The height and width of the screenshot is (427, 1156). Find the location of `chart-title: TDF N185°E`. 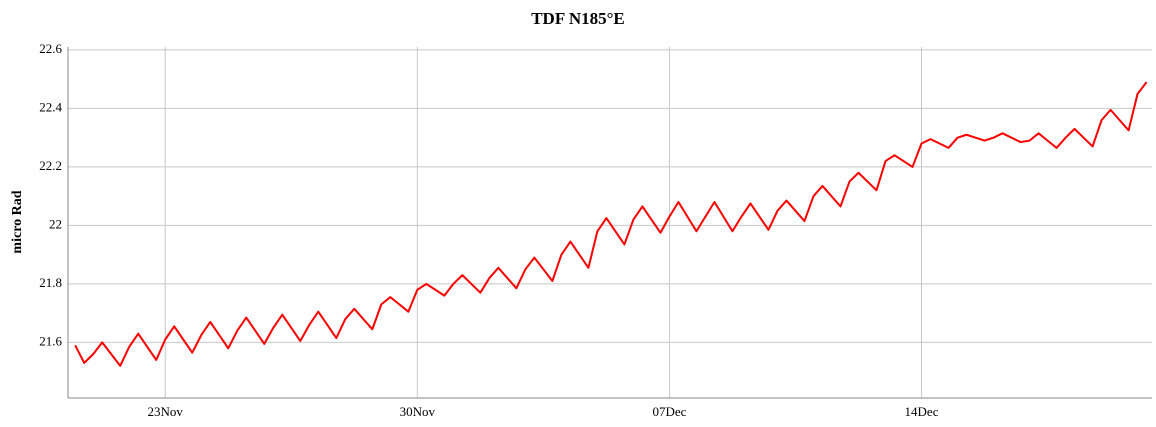

chart-title: TDF N185°E is located at coordinates (578, 18).